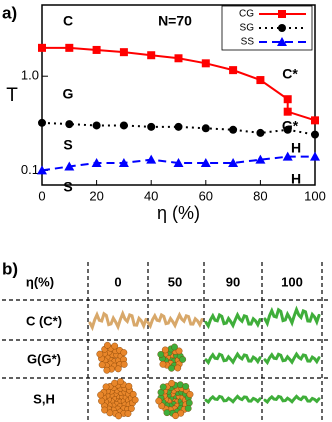 This screenshot has height=422, width=332. I want to click on y-axis-label: T, so click(12, 95).